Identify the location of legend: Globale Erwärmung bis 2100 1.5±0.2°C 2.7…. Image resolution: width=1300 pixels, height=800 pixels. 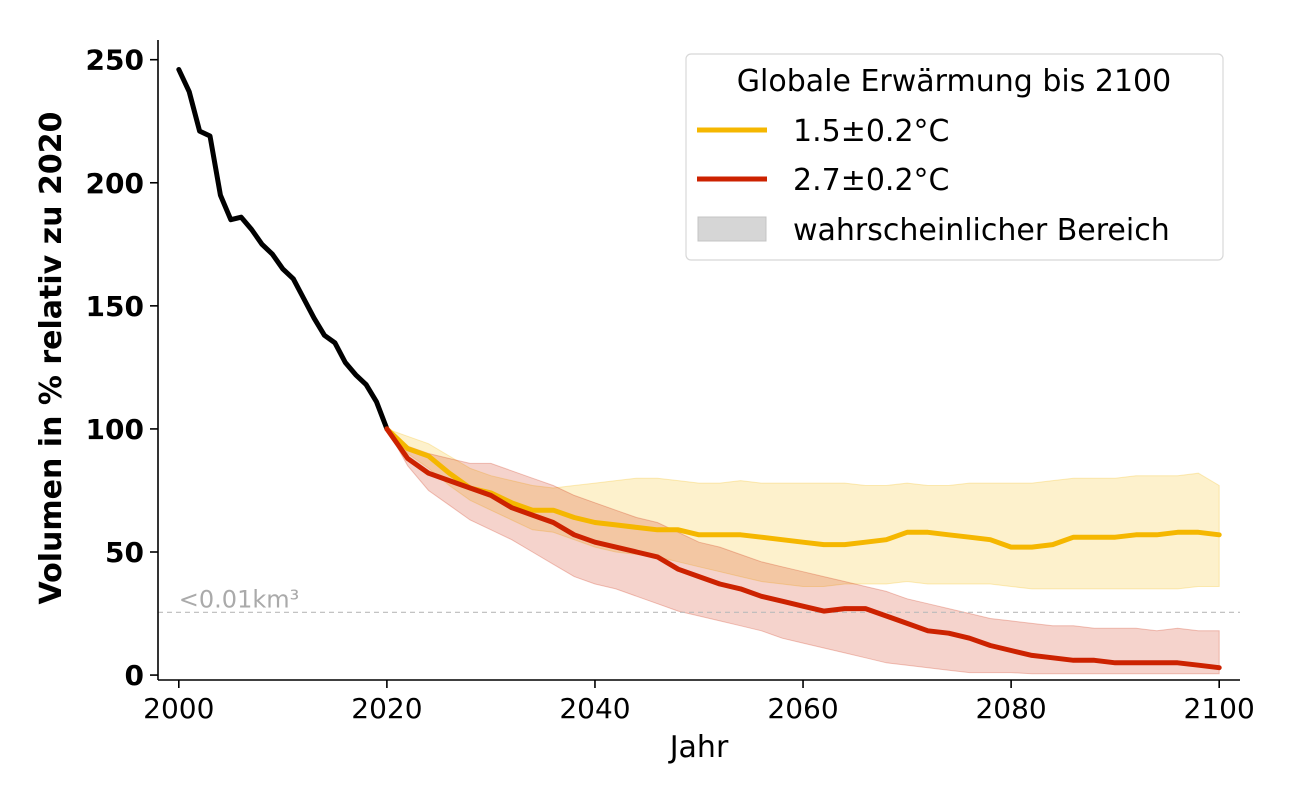
(954, 157).